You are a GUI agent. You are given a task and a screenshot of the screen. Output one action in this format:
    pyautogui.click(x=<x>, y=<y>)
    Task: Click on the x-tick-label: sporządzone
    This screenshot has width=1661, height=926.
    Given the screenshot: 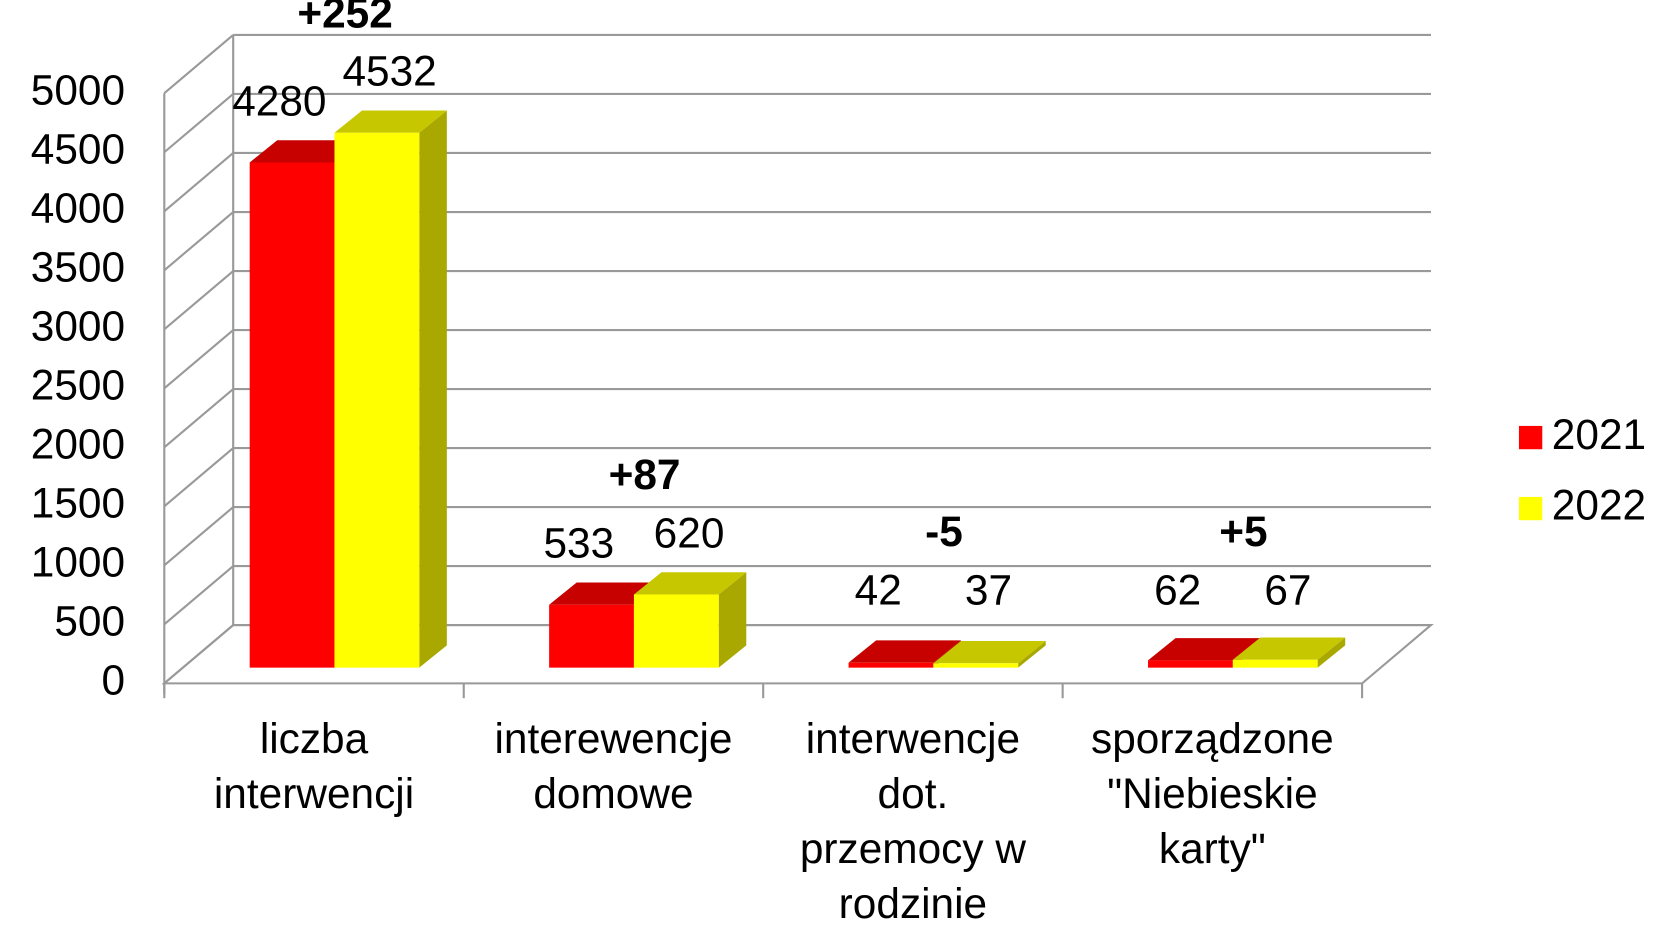 What is the action you would take?
    pyautogui.click(x=1212, y=738)
    